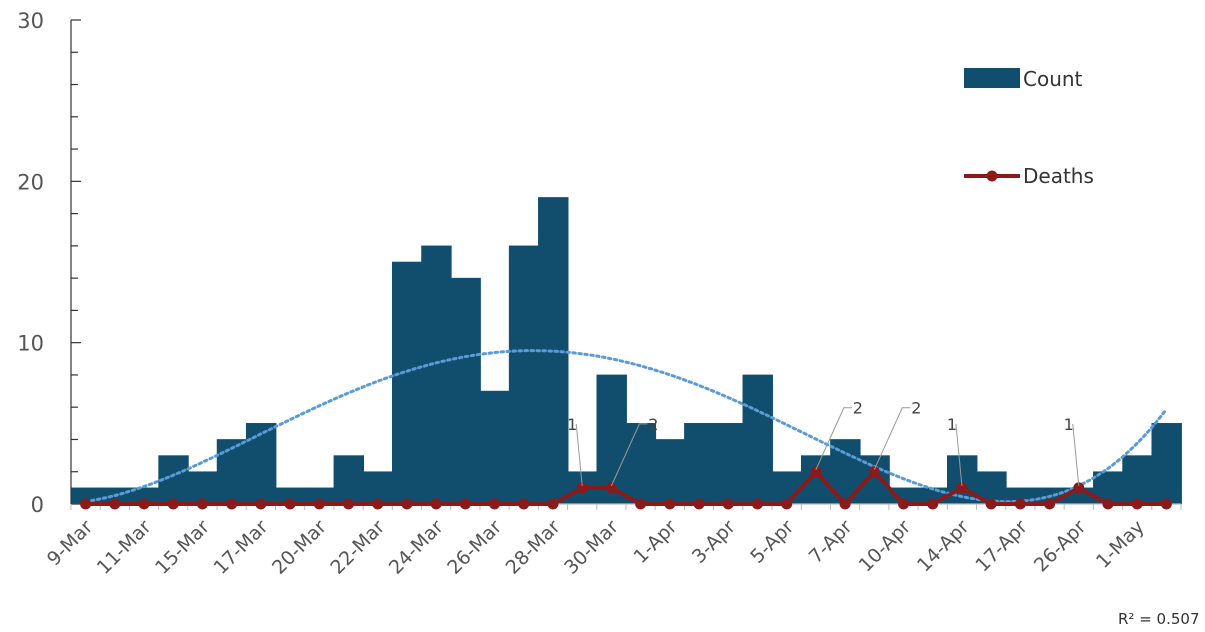 Image resolution: width=1205 pixels, height=632 pixels. What do you see at coordinates (1058, 176) in the screenshot?
I see `legend-deaths-label: Deaths` at bounding box center [1058, 176].